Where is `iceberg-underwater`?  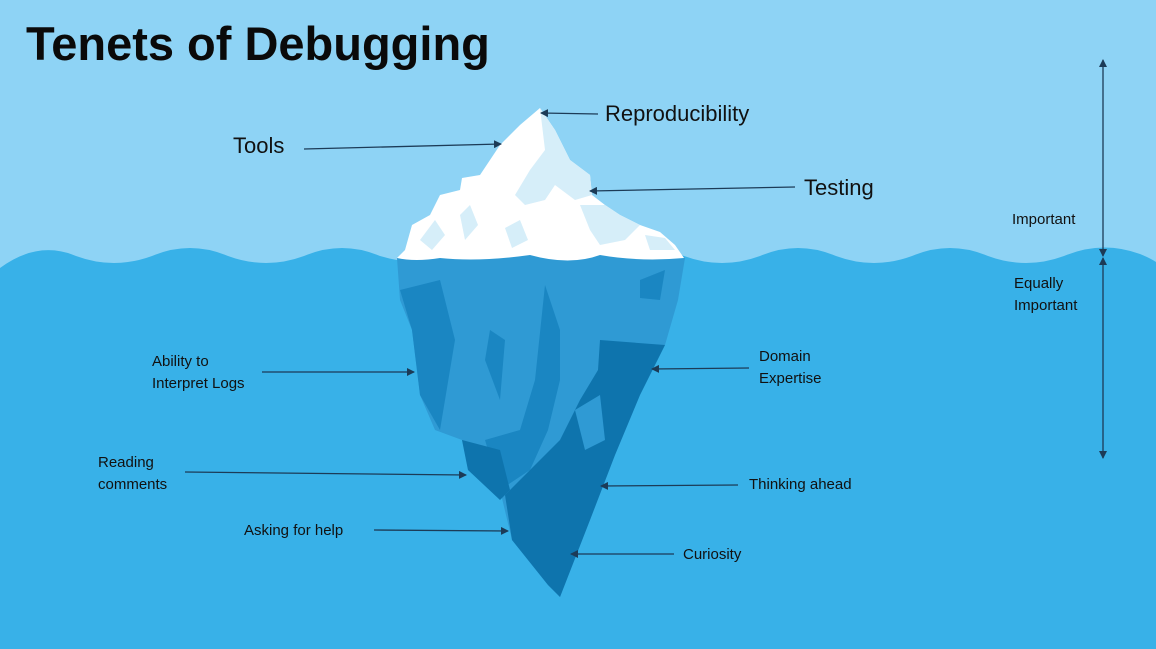
iceberg-underwater is located at coordinates (541, 420).